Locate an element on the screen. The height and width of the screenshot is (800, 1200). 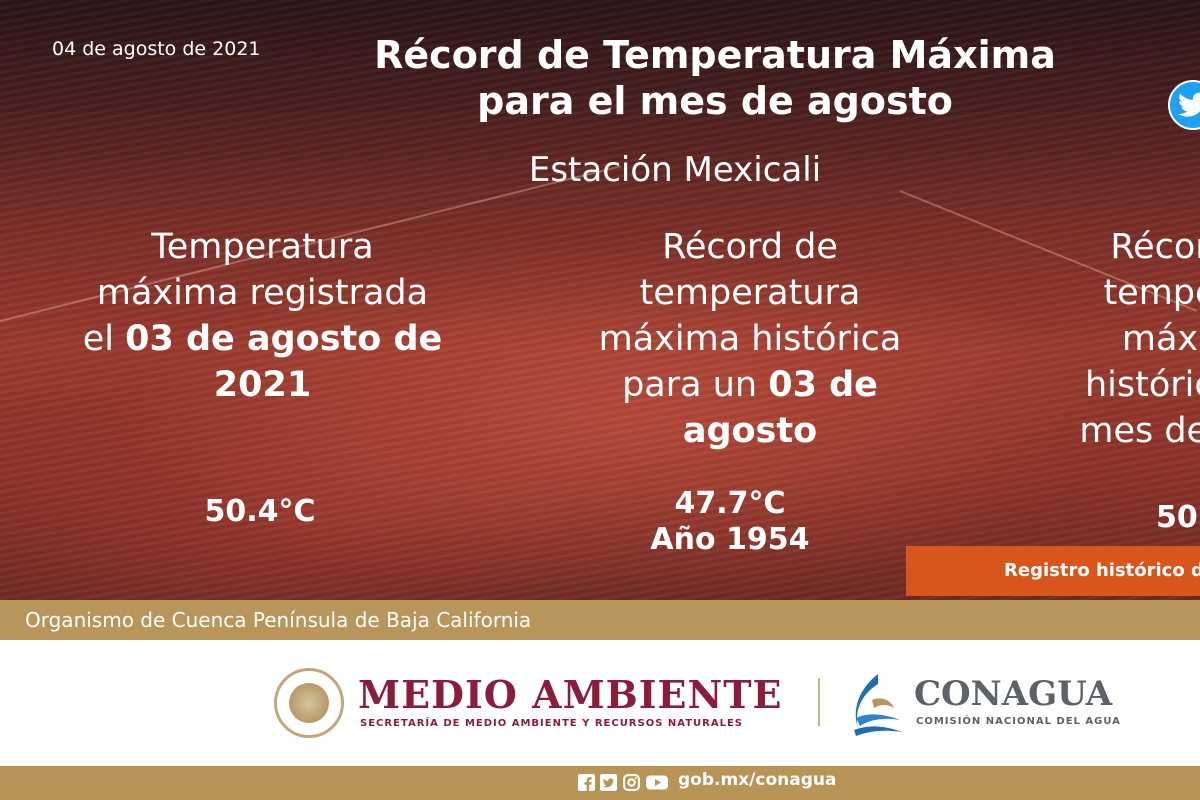
col2-line4: para un 03 de is located at coordinates (750, 385).